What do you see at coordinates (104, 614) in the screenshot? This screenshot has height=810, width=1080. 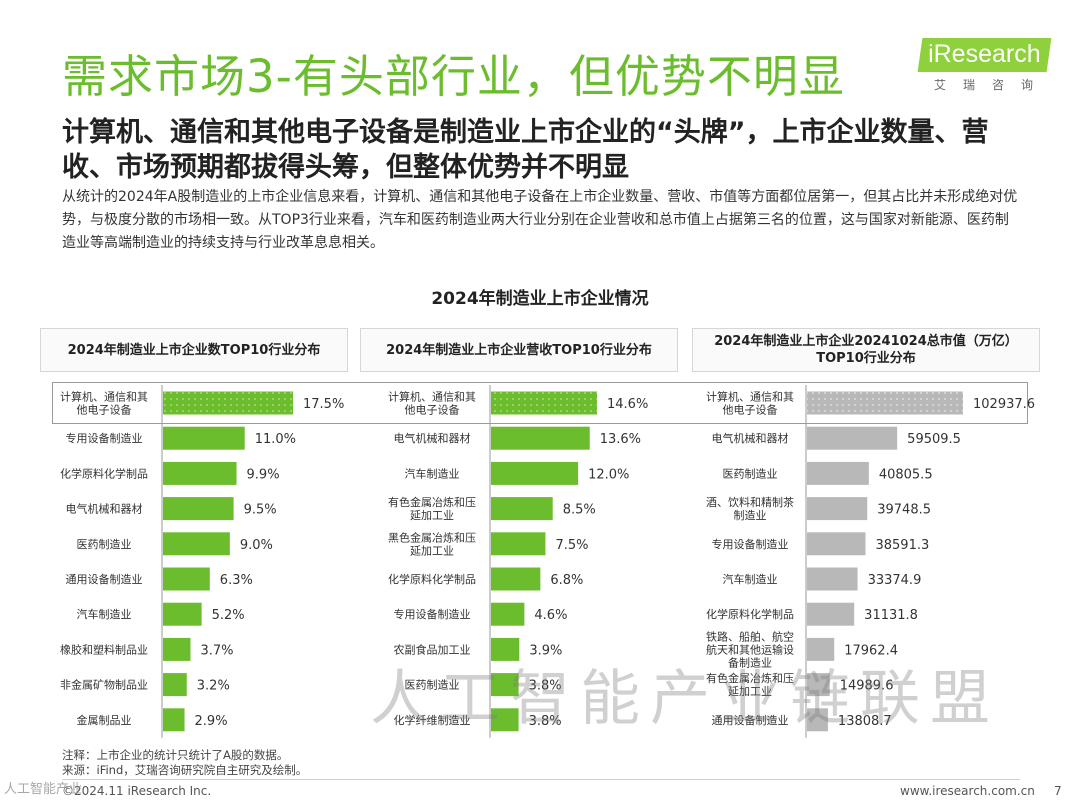 I see `chart-1-category-label: 汽车制造业` at bounding box center [104, 614].